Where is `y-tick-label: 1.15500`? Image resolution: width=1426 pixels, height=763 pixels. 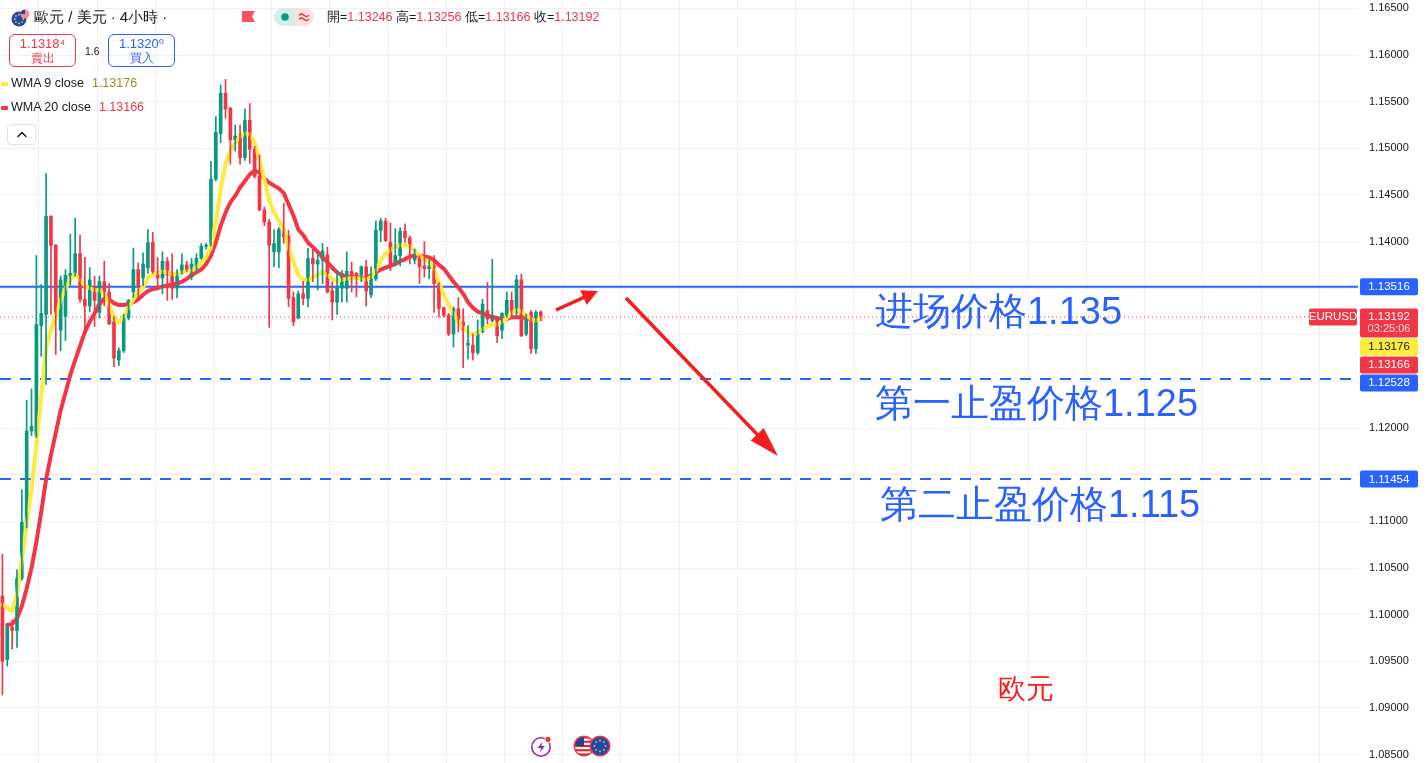 y-tick-label: 1.15500 is located at coordinates (1389, 100).